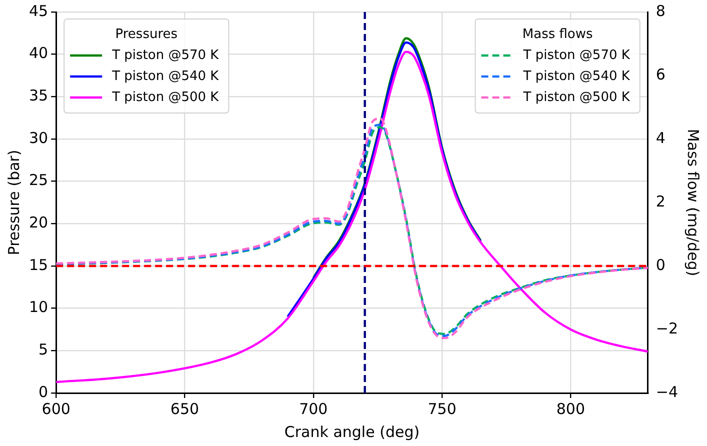 This screenshot has width=707, height=446. I want to click on y-tick-label: 15, so click(38, 265).